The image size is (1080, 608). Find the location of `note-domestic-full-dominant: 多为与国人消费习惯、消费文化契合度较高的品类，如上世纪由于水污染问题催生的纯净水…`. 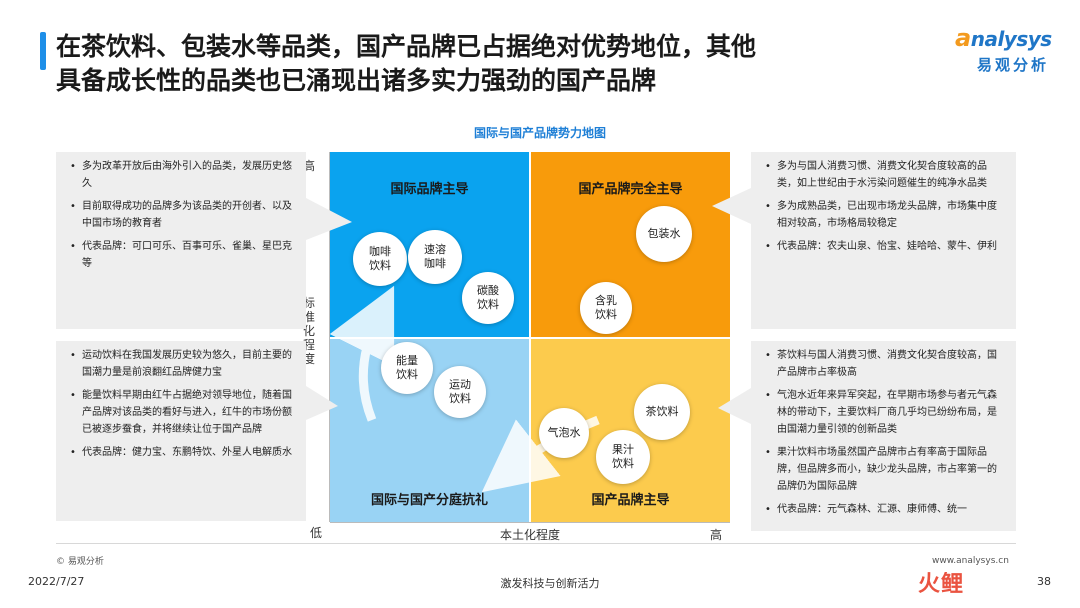

note-domestic-full-dominant: 多为与国人消费习惯、消费文化契合度较高的品类，如上世纪由于水污染问题催生的纯净水… is located at coordinates (883, 240).